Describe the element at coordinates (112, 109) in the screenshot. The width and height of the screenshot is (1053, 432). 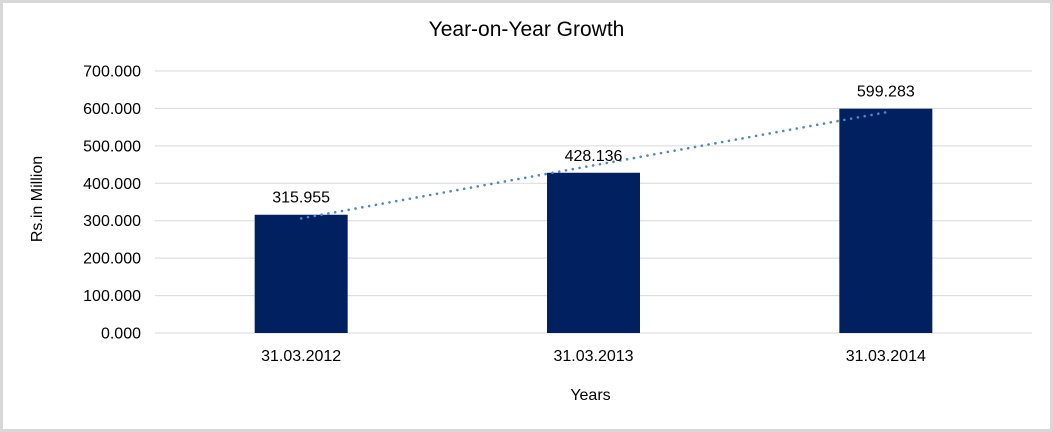
I see `y-tick-label: 600.000` at that location.